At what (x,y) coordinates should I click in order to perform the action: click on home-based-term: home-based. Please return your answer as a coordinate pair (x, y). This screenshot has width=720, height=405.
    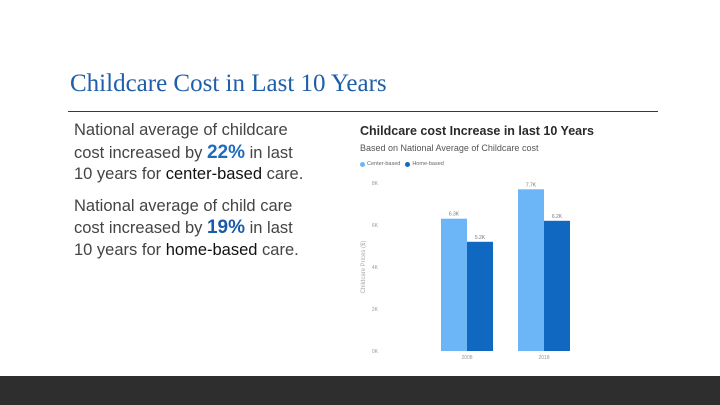
    Looking at the image, I should click on (211, 249).